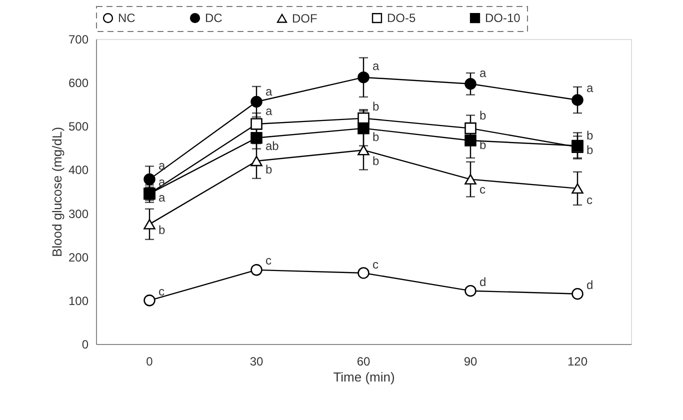 This screenshot has width=683, height=420. Describe the element at coordinates (214, 18) in the screenshot. I see `legend-label: DC` at that location.